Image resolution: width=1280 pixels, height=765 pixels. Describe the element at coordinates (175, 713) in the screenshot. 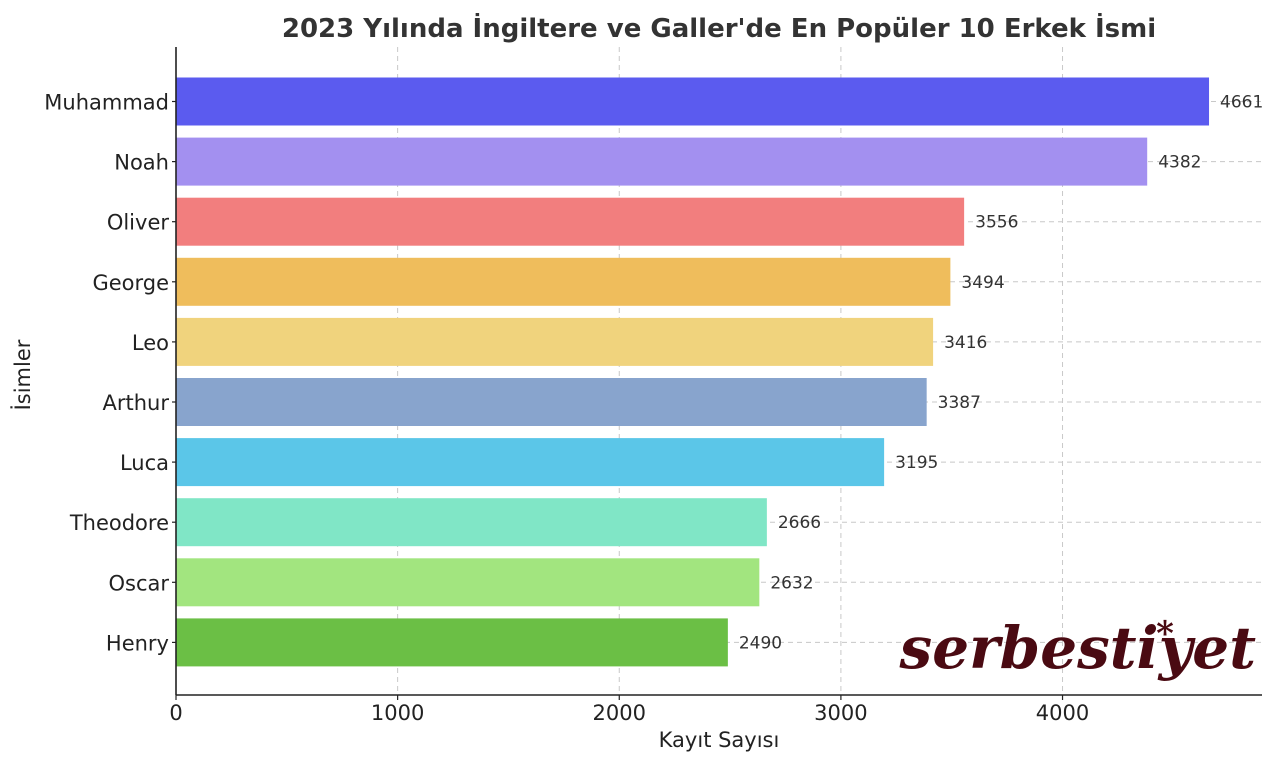

I see `x-tick-label-0: 0` at that location.